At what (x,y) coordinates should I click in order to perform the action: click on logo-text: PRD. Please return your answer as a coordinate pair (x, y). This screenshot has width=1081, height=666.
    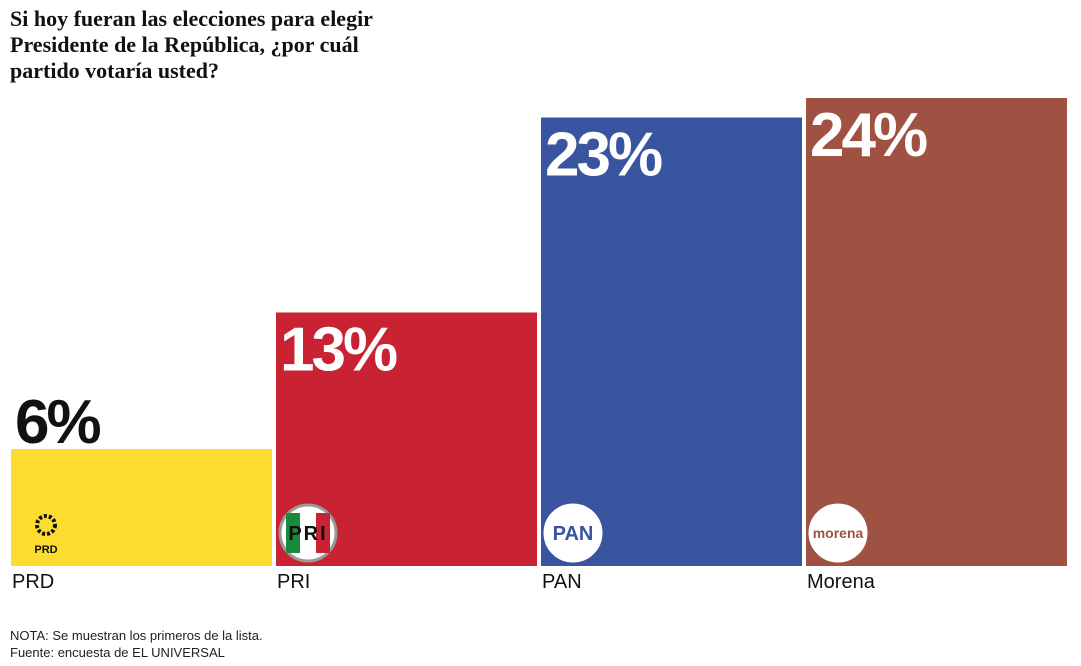
    Looking at the image, I should click on (45, 550).